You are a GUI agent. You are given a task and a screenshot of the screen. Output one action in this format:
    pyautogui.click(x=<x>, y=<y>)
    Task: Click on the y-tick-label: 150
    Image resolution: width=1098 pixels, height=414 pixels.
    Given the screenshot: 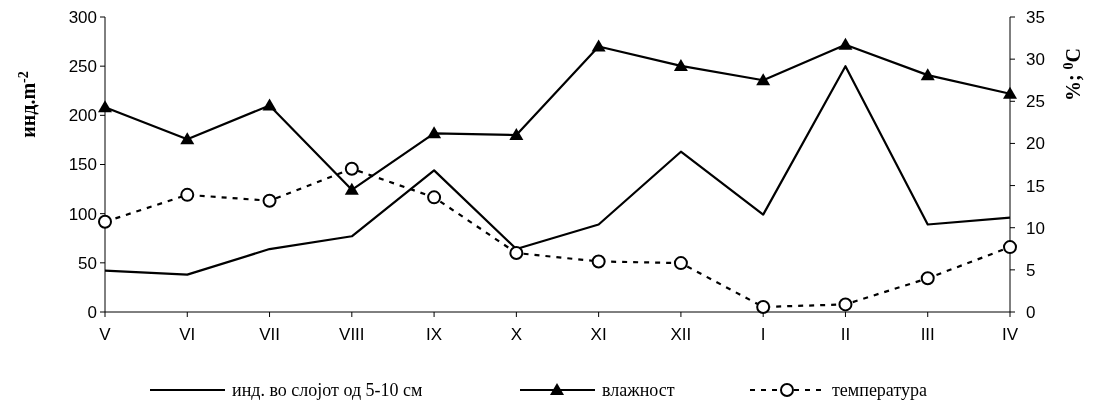 What is the action you would take?
    pyautogui.click(x=82, y=165)
    